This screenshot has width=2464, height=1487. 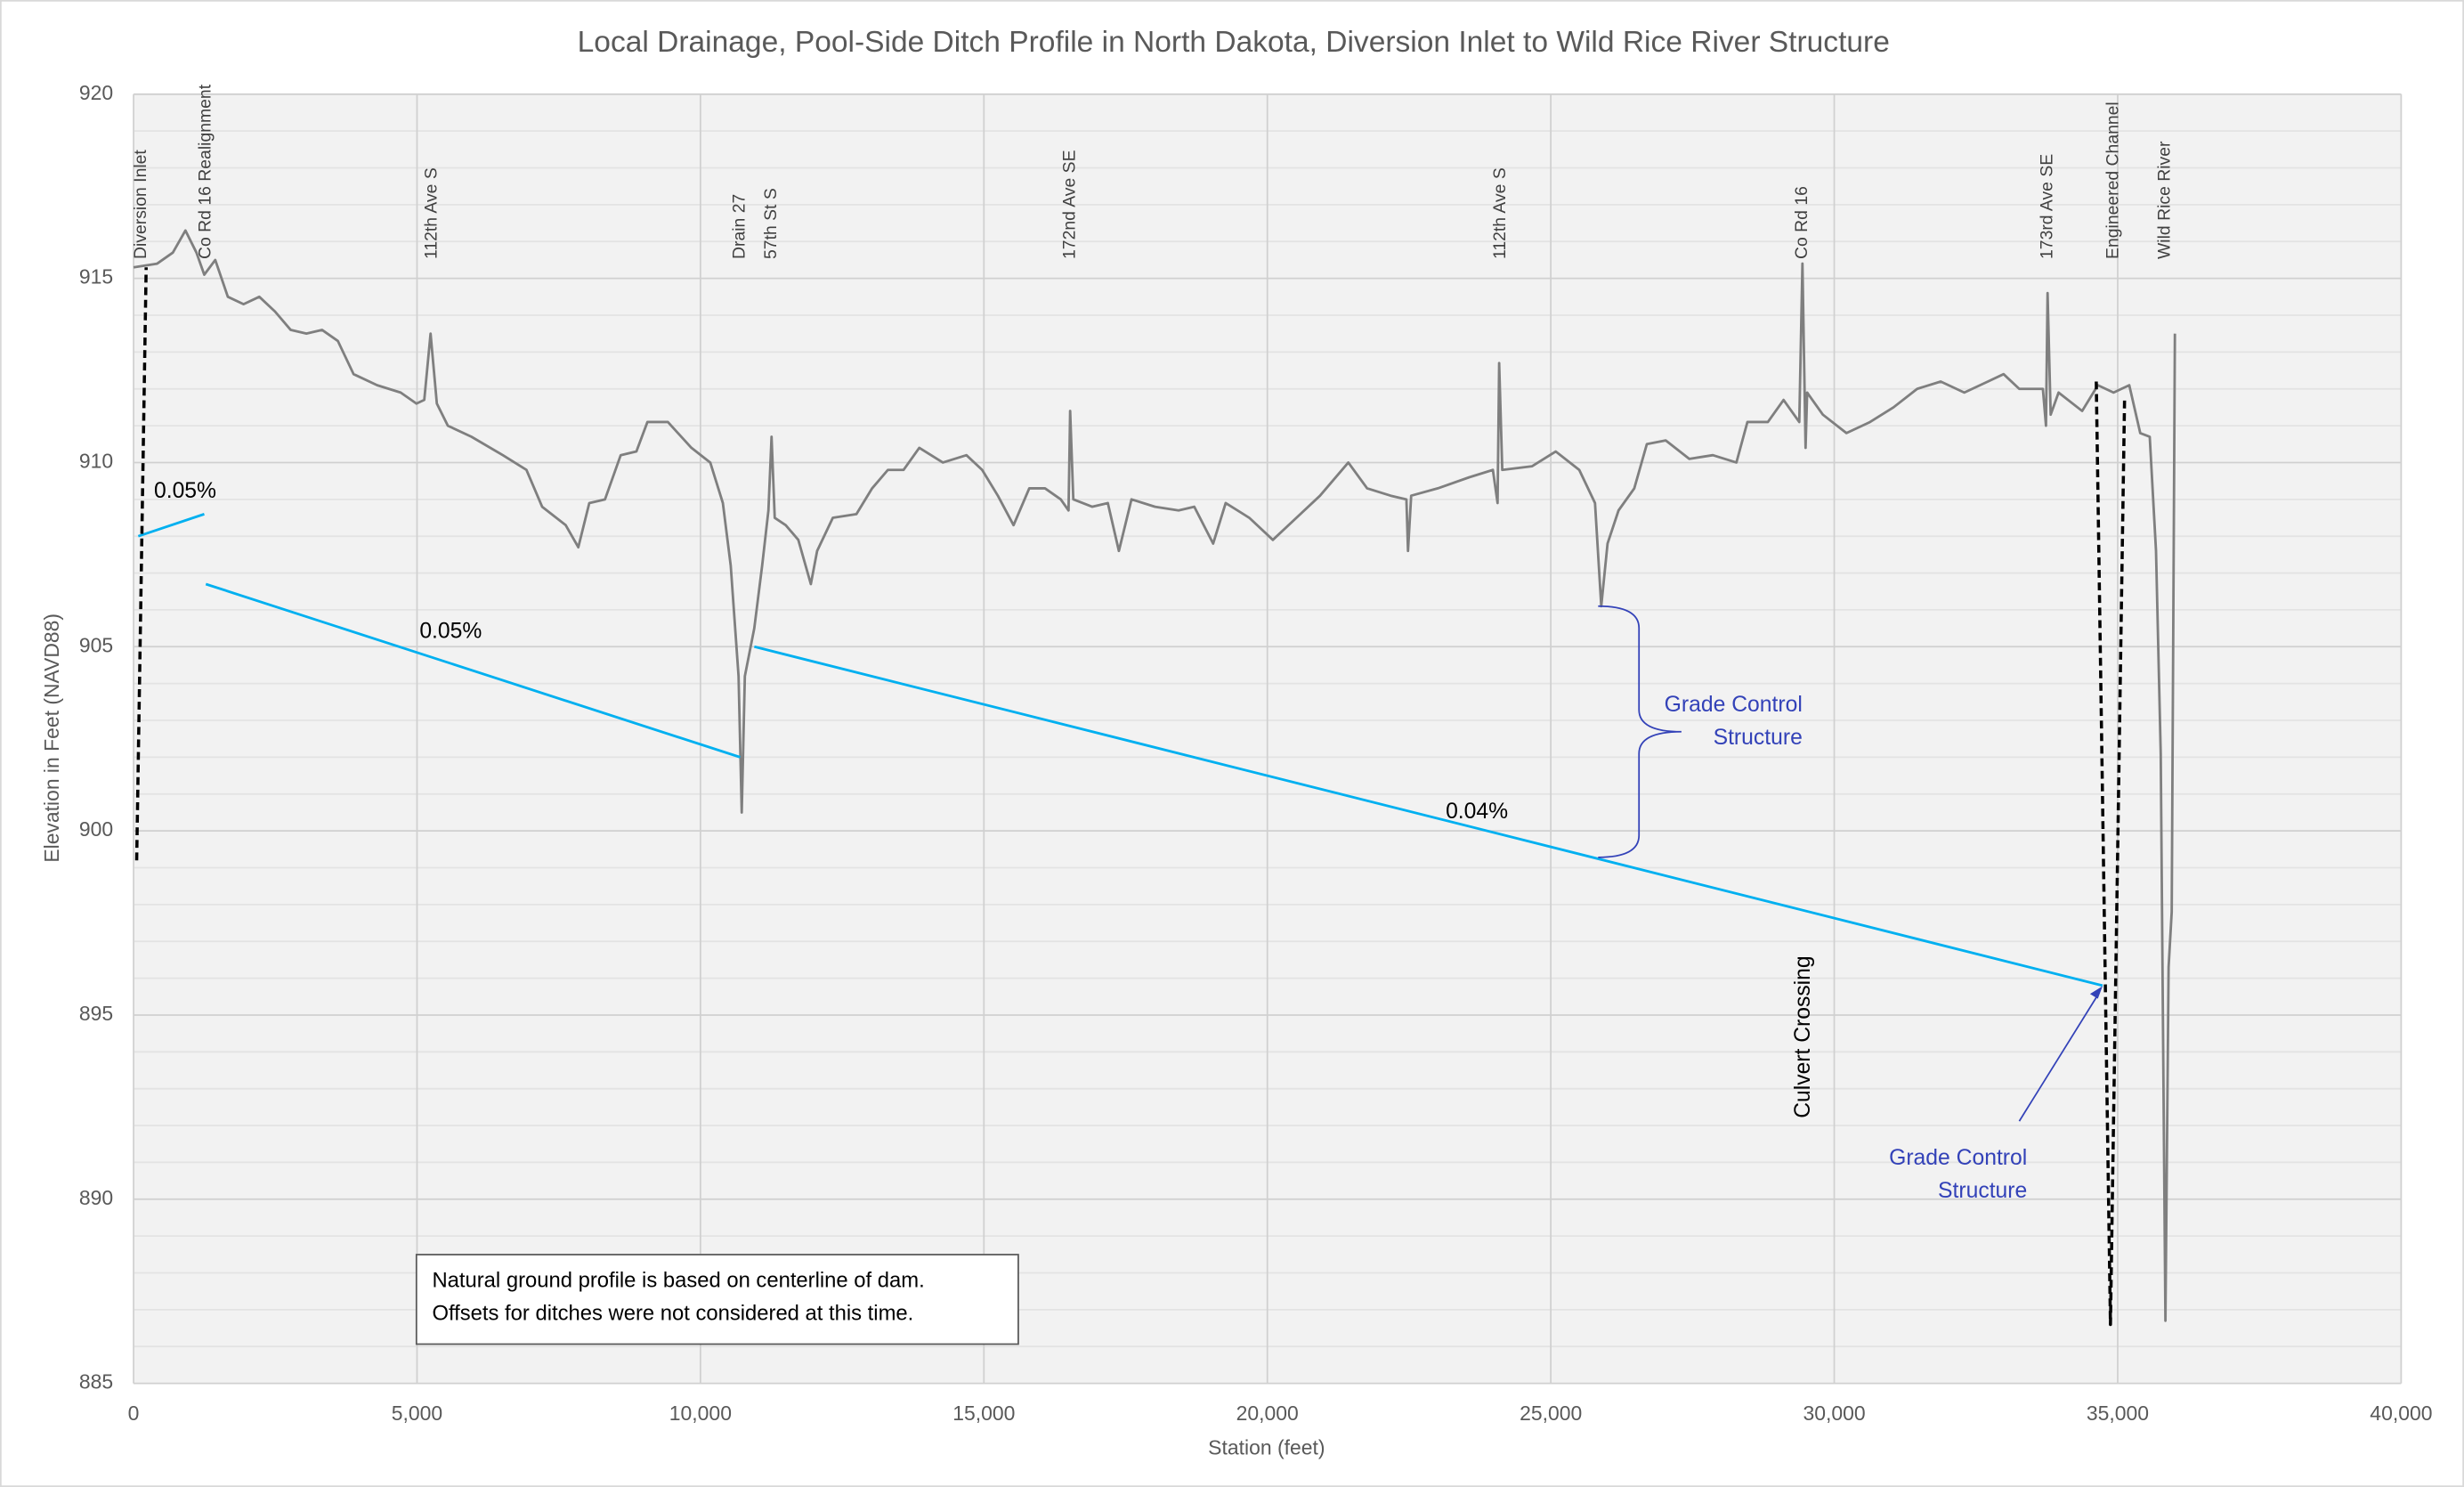 What do you see at coordinates (140, 204) in the screenshot?
I see `station-label: Diversion Inlet` at bounding box center [140, 204].